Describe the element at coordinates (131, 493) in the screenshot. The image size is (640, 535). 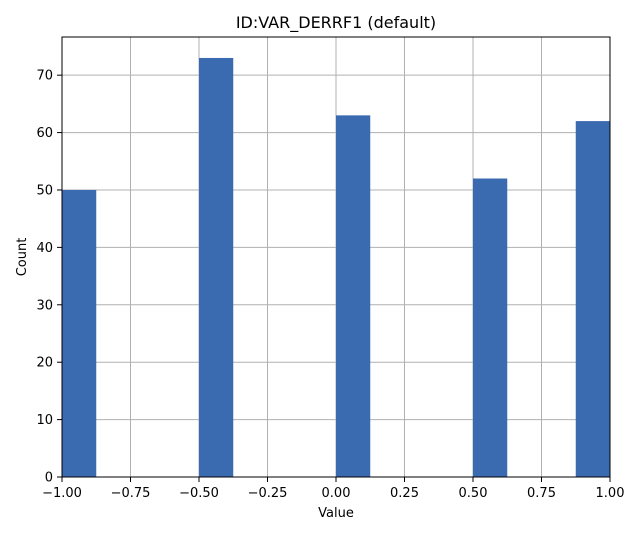
I see `x-tick-label: −0.75` at that location.